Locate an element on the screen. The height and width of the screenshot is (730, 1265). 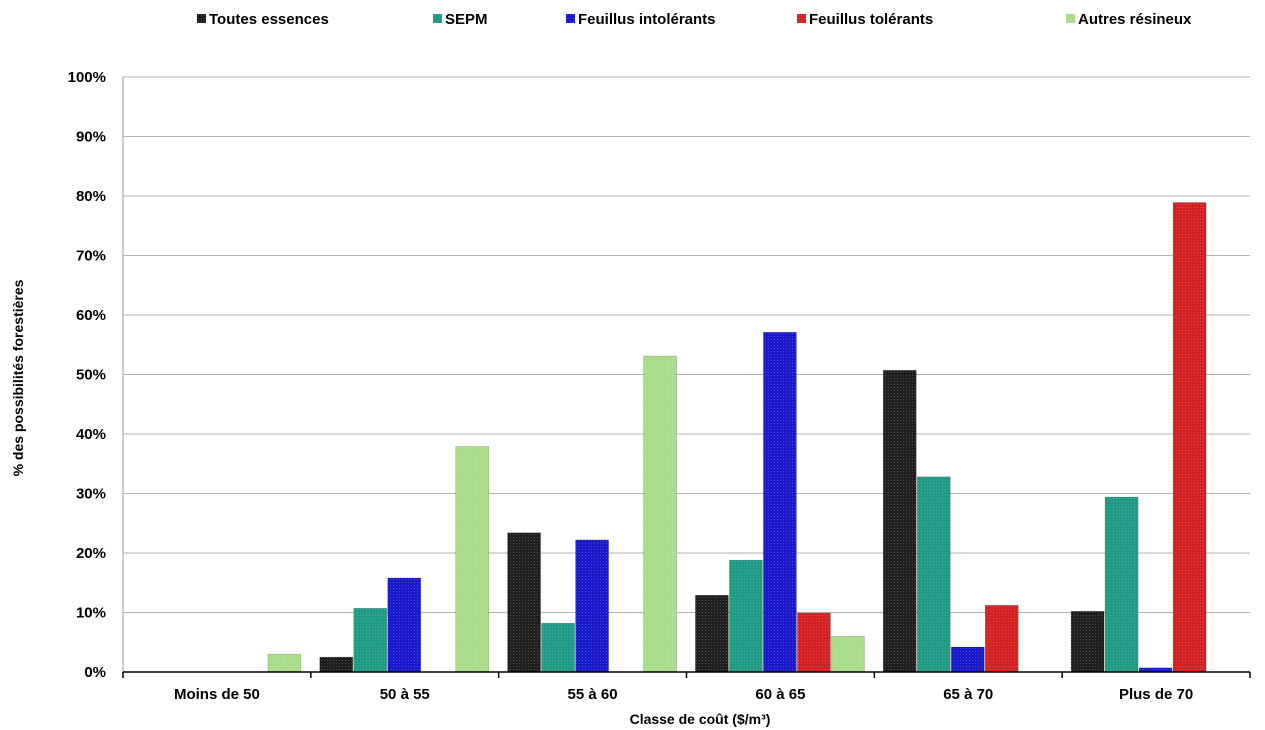
y-tick-label: 50% is located at coordinates (91, 375).